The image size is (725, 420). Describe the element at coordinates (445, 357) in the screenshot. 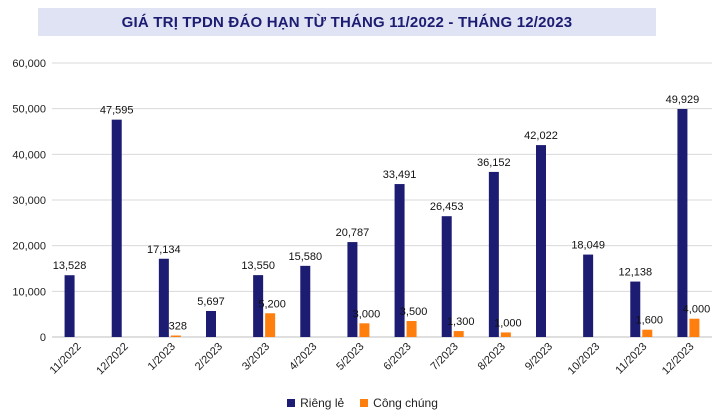

I see `x-tick-label: 7/2023` at that location.